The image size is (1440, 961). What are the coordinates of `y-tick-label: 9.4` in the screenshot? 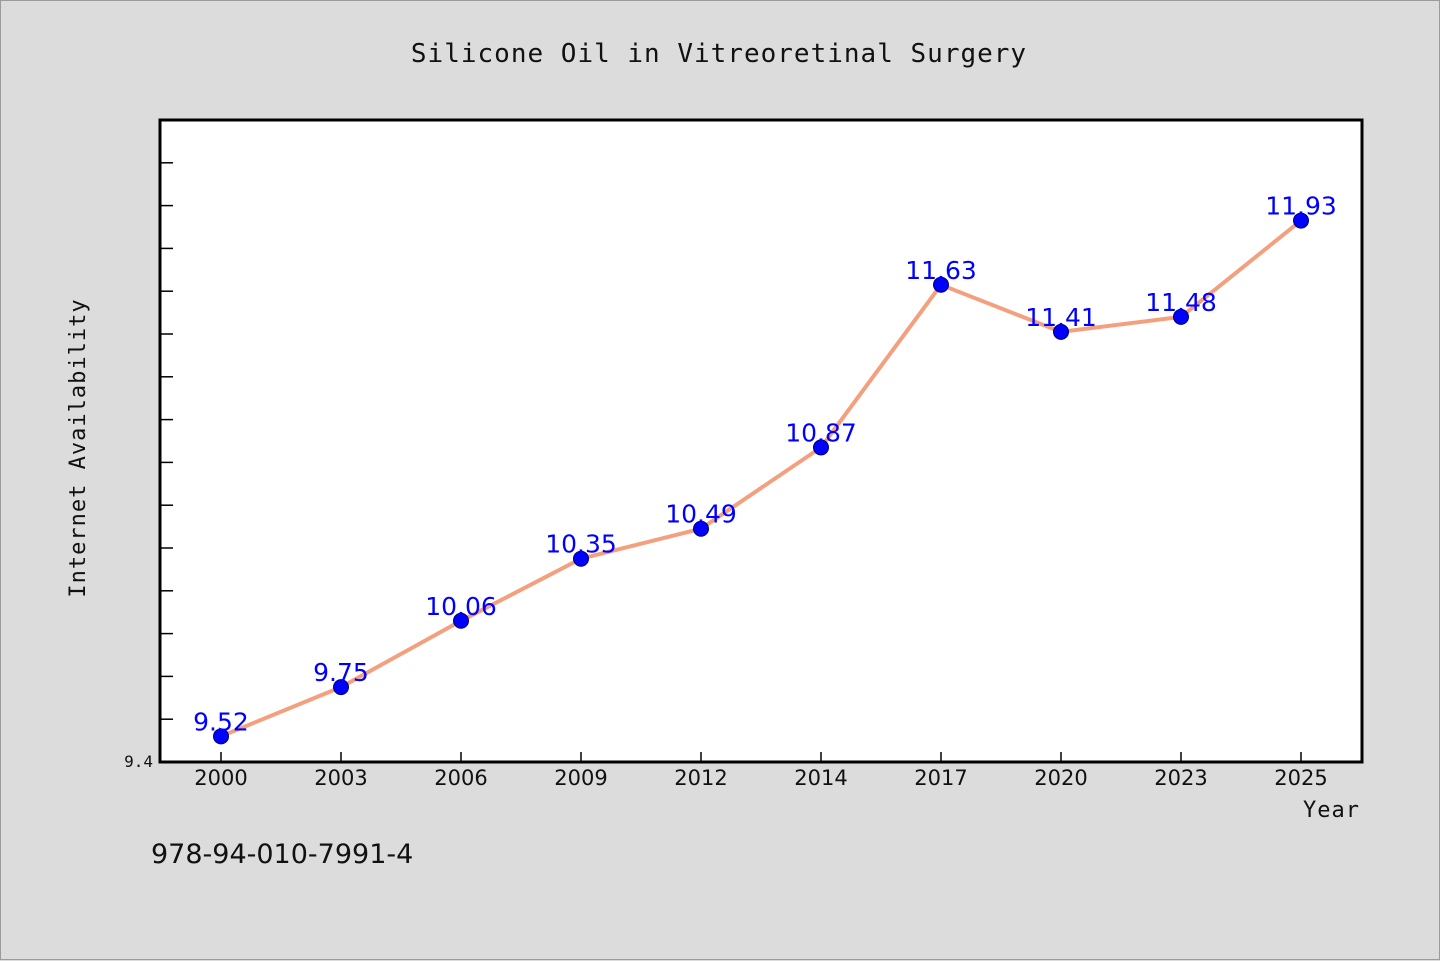 It's located at (138, 761).